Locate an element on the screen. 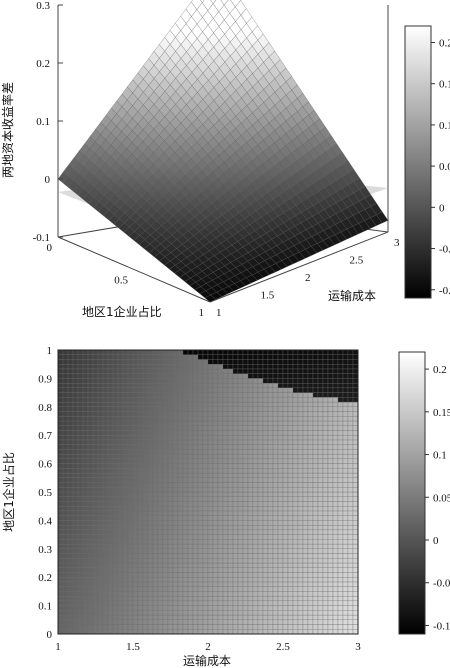 The height and width of the screenshot is (668, 450). heatmap-y-tick-labels: 00.10.20.30.40.50.60.70.80.91 is located at coordinates (45, 493).